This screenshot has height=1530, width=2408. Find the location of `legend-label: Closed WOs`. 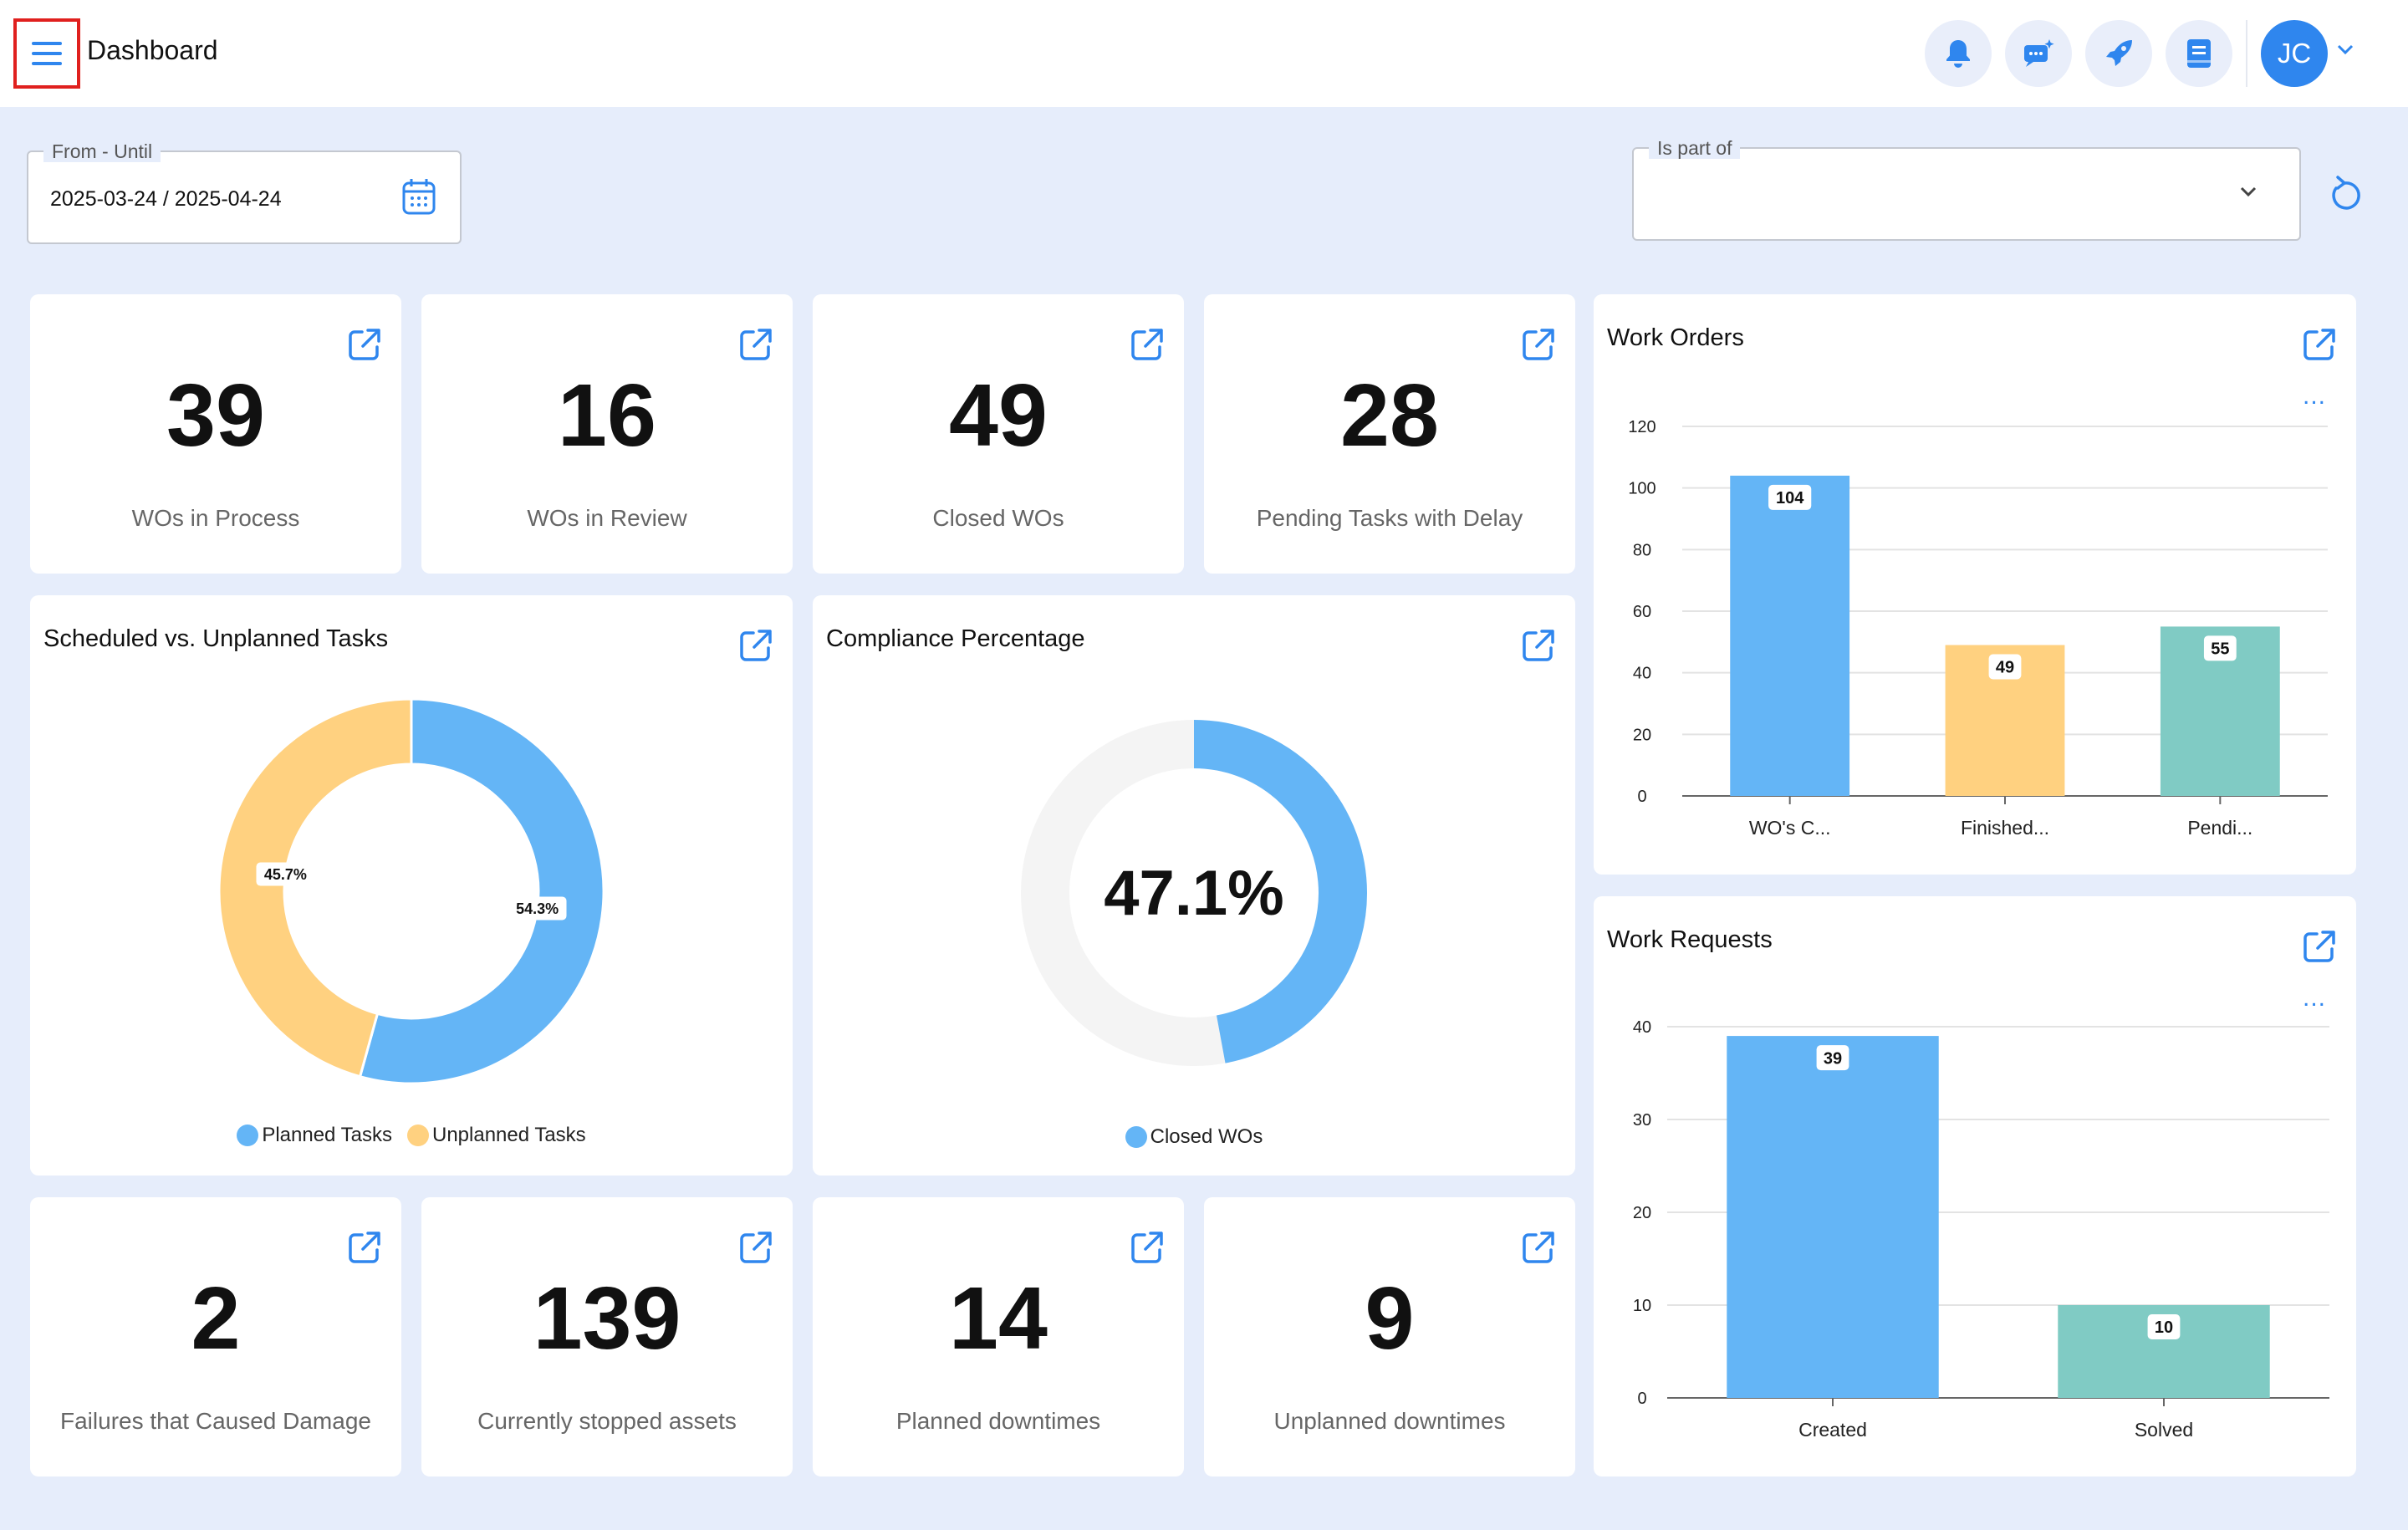

legend-label: Closed WOs is located at coordinates (1206, 1136).